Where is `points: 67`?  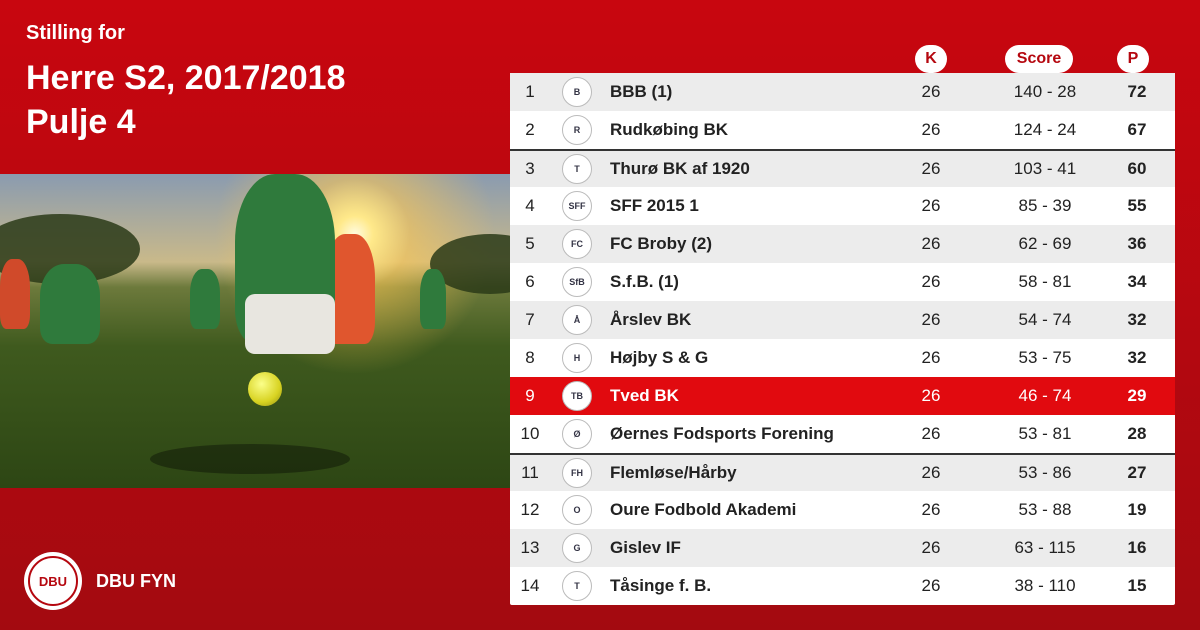 points: 67 is located at coordinates (1137, 129).